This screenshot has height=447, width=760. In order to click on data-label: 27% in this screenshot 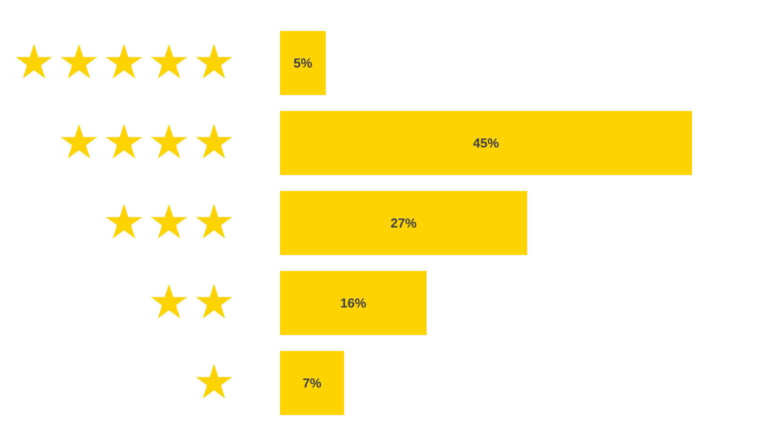, I will do `click(403, 223)`.